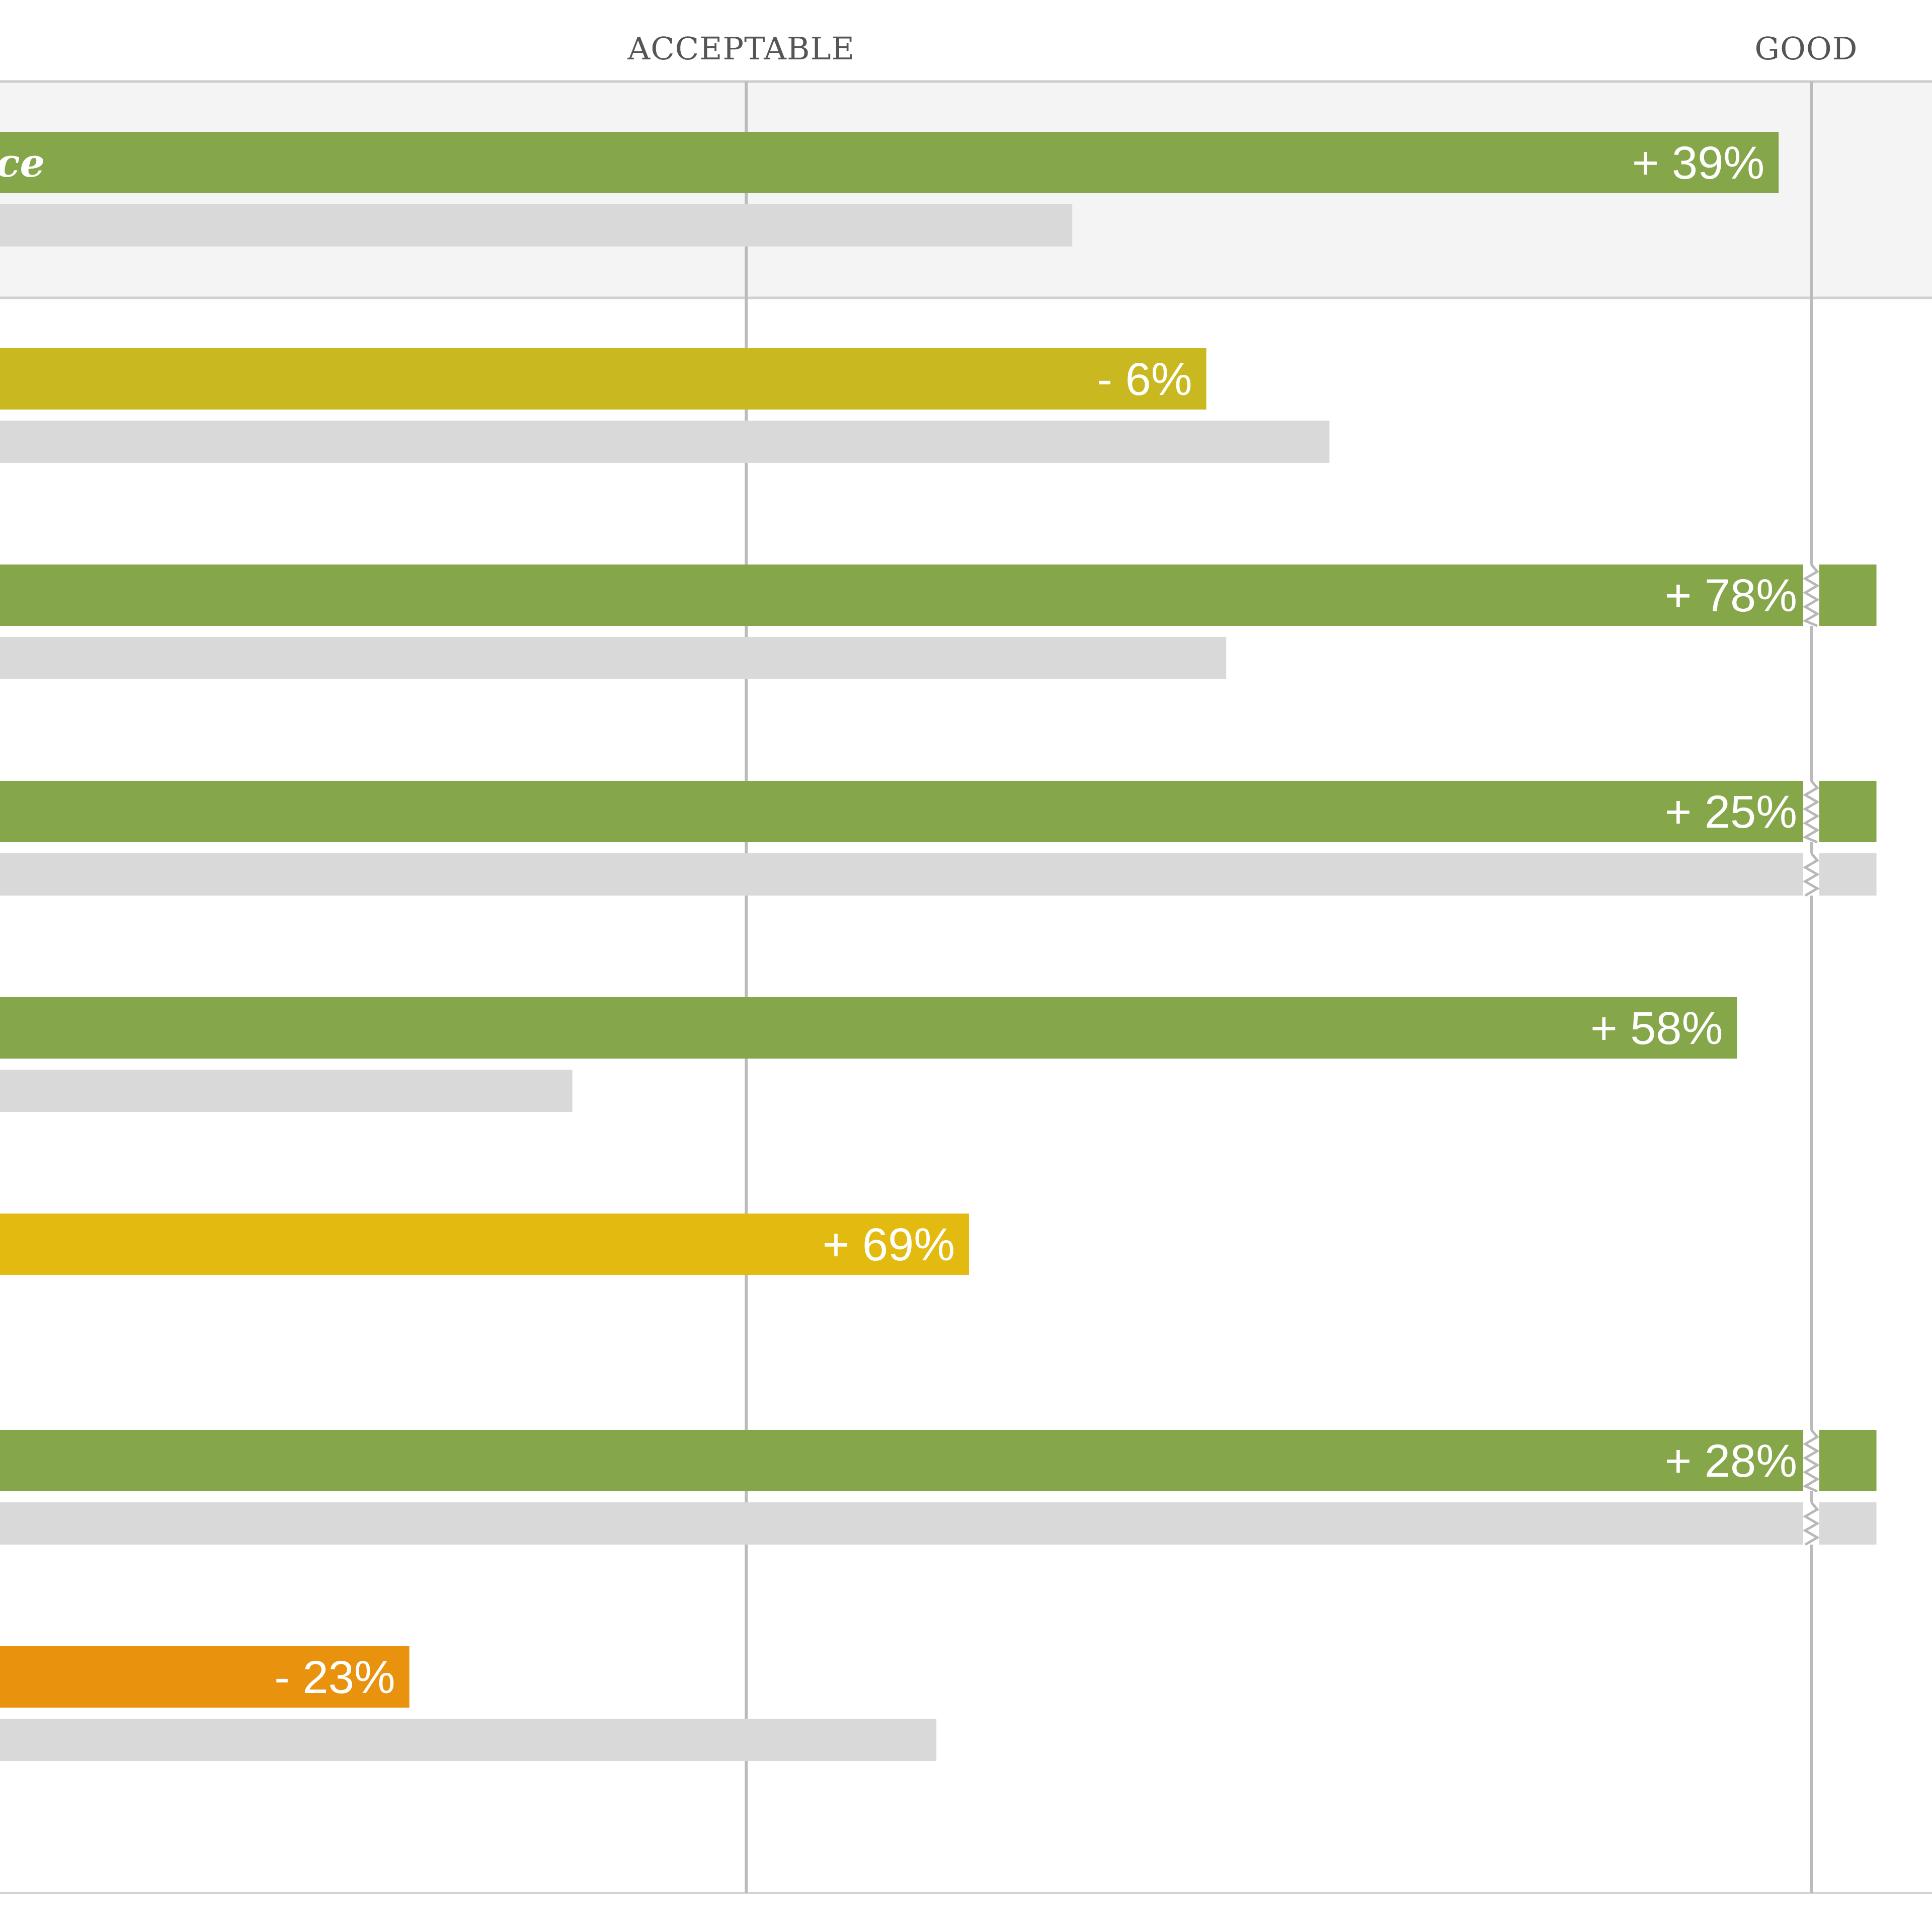 Image resolution: width=1932 pixels, height=1932 pixels. Describe the element at coordinates (1807, 48) in the screenshot. I see `threshold-label-good: GOOD` at that location.